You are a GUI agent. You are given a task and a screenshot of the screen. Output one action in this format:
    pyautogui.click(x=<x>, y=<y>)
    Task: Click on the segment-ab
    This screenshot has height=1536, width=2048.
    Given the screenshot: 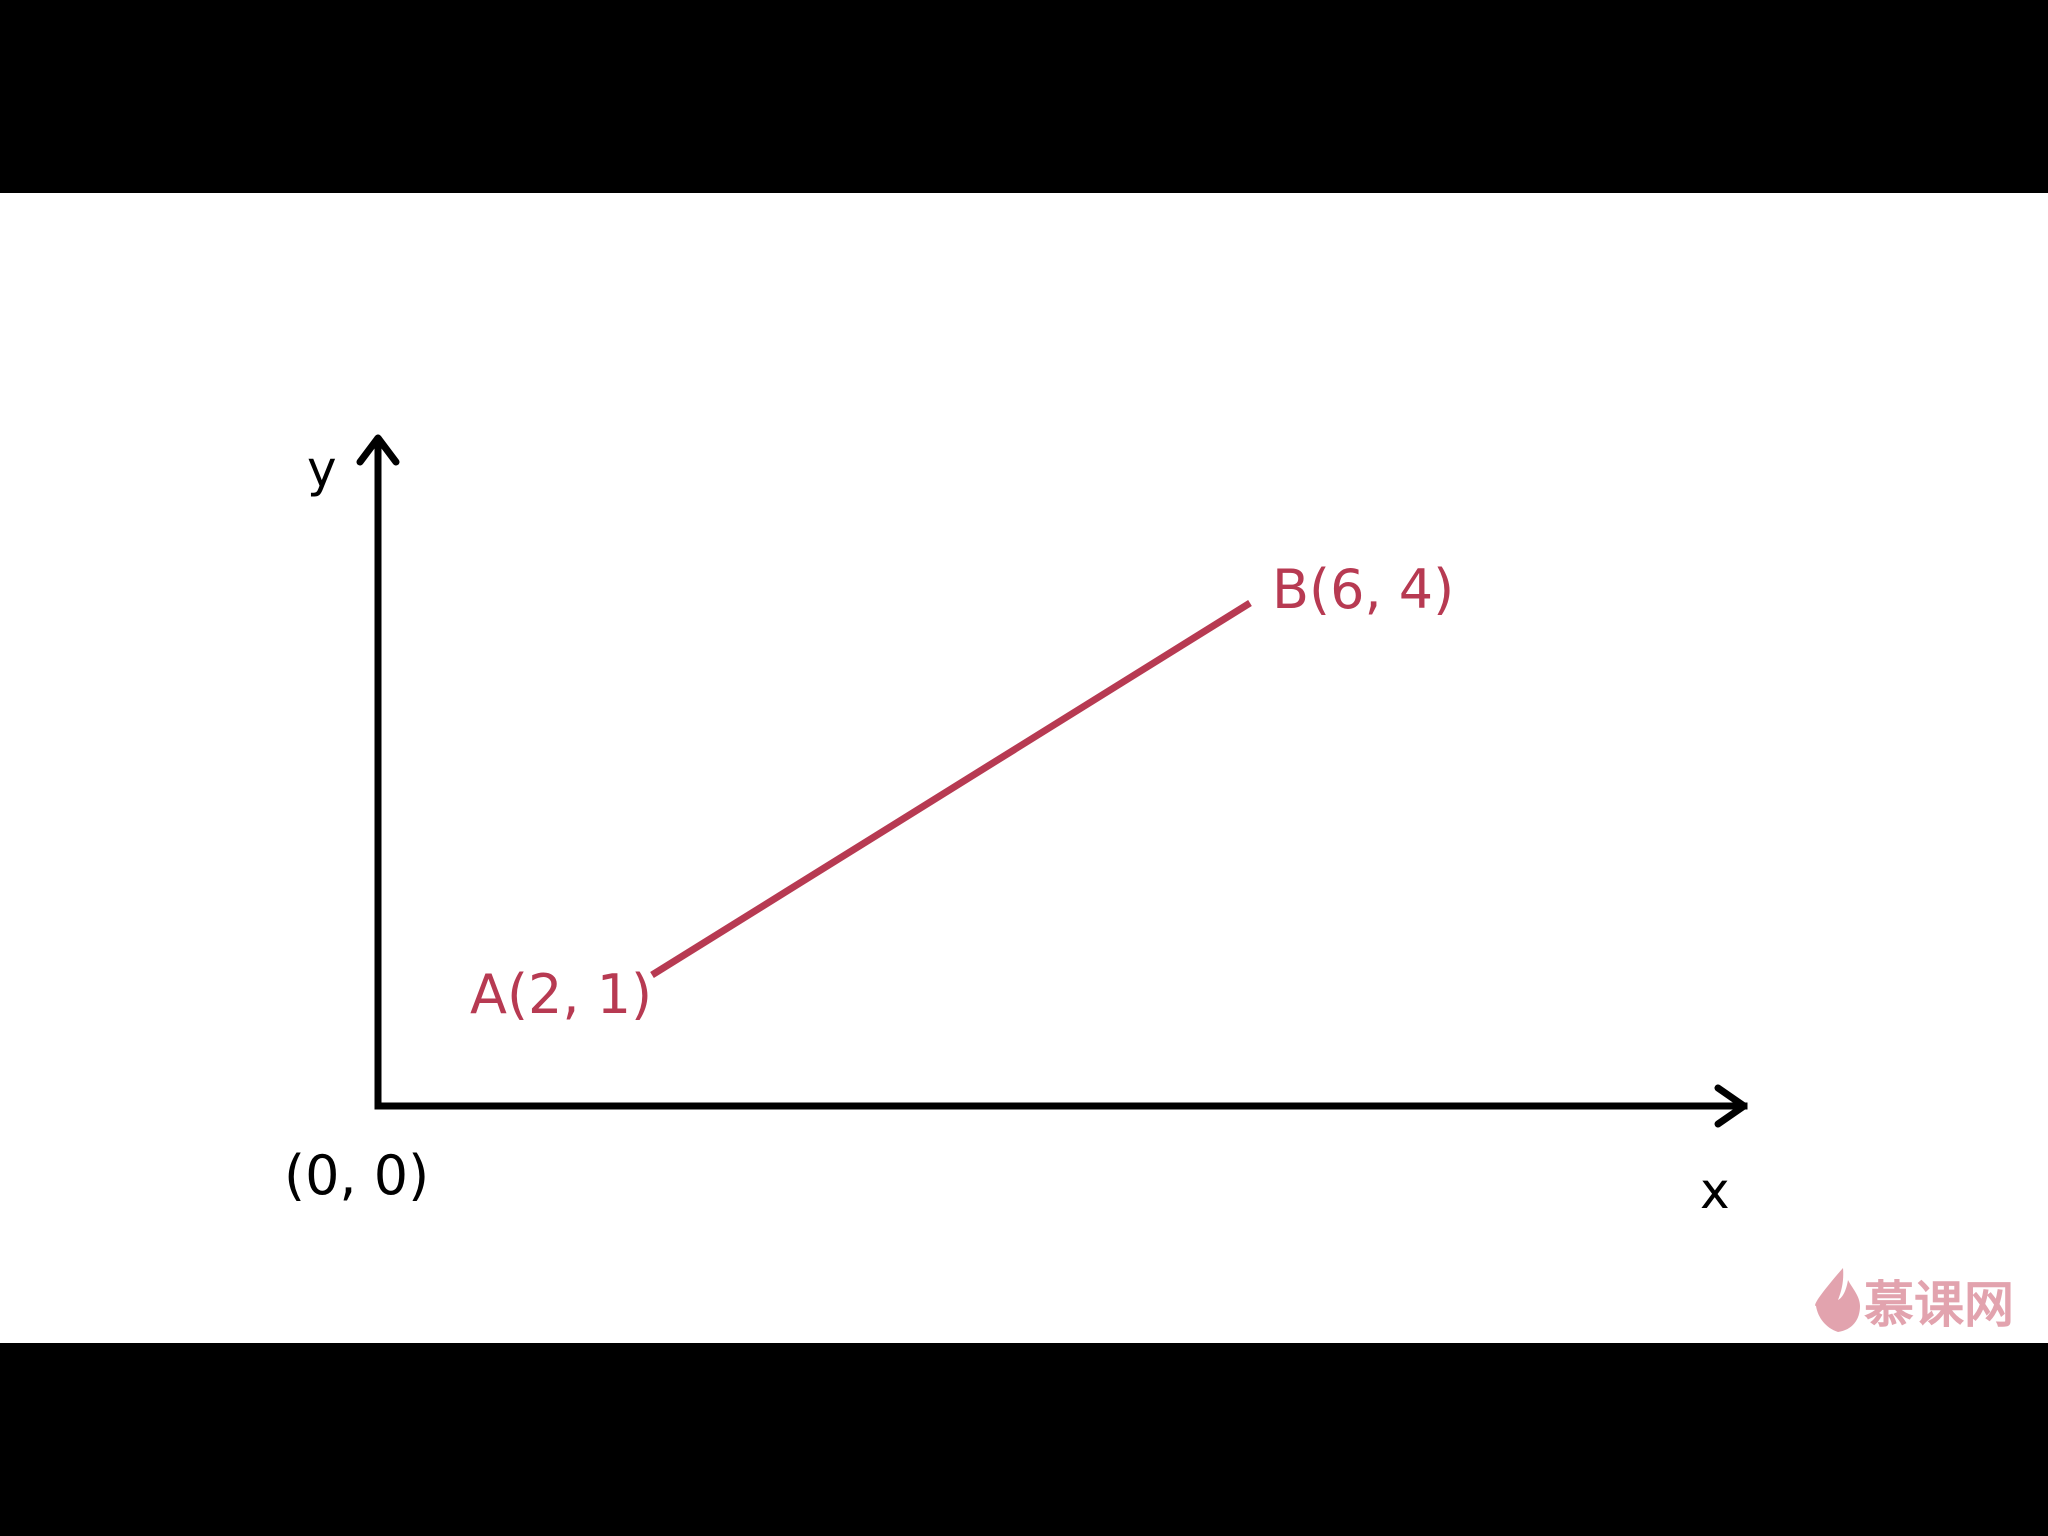 What is the action you would take?
    pyautogui.click(x=951, y=789)
    